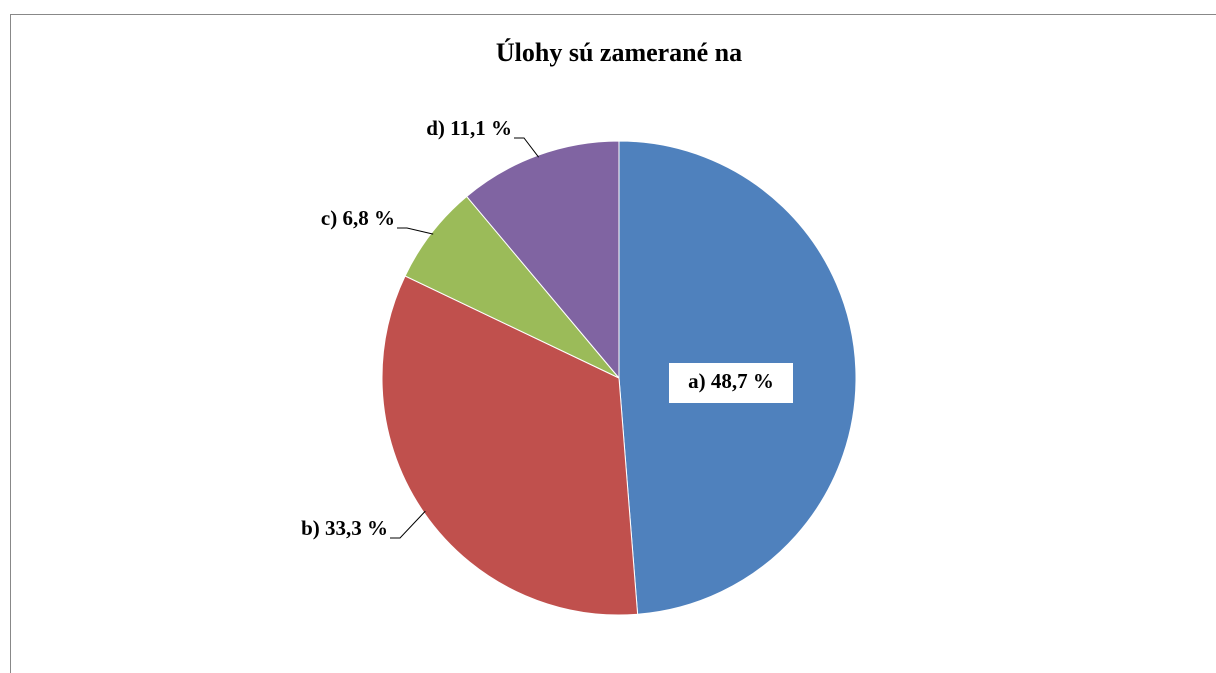 The height and width of the screenshot is (673, 1216). What do you see at coordinates (344, 528) in the screenshot?
I see `data-label: b) 33,3 %` at bounding box center [344, 528].